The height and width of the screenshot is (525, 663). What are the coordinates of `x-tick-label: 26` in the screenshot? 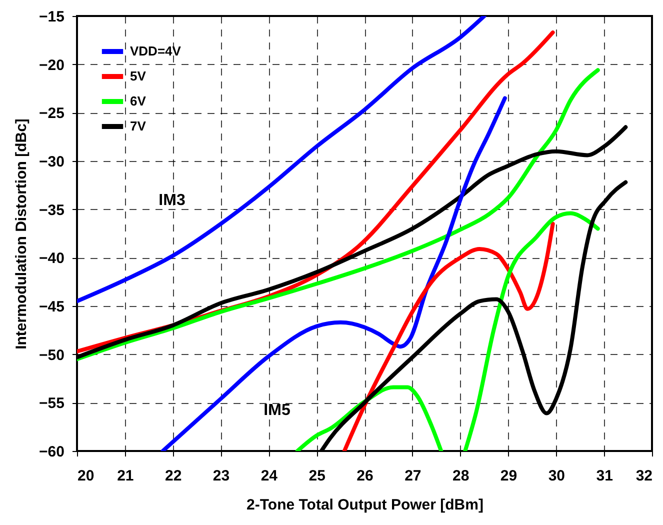 It's located at (365, 476).